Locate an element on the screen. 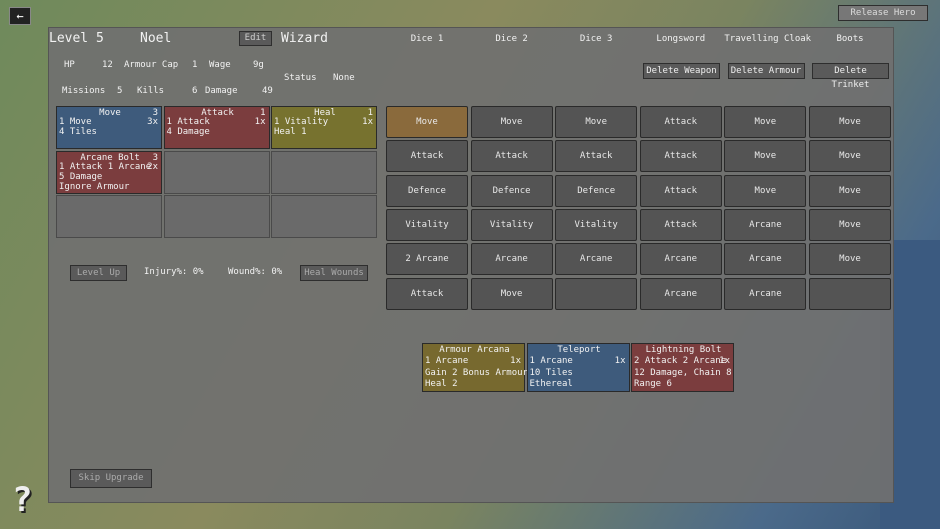 The height and width of the screenshot is (529, 940). stat-label: HP is located at coordinates (69, 65).